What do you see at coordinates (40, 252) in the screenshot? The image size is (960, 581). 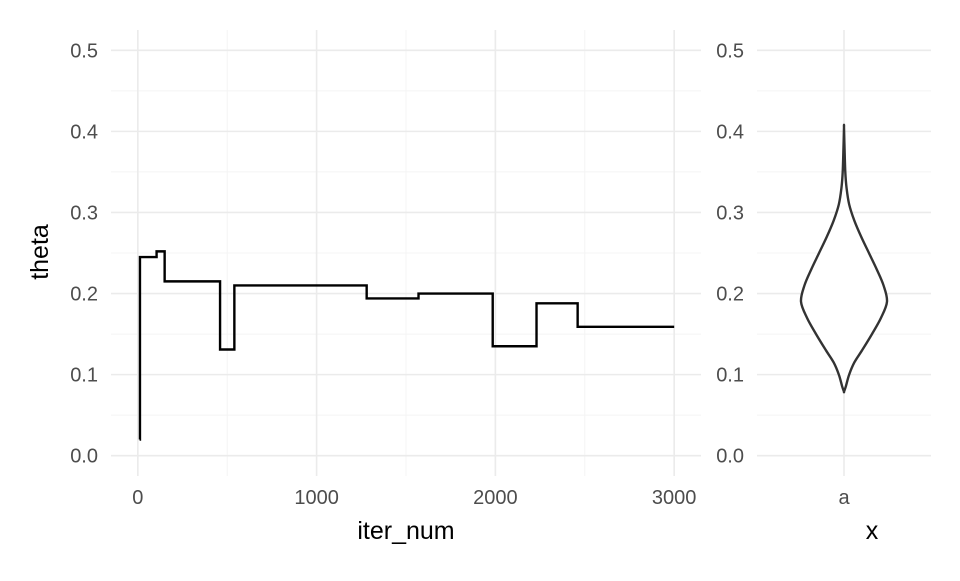 I see `trace-y-axis-title: theta` at bounding box center [40, 252].